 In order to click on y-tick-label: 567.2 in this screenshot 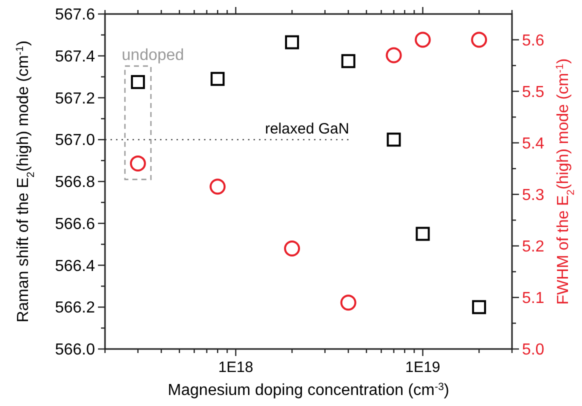, I will do `click(75, 99)`.